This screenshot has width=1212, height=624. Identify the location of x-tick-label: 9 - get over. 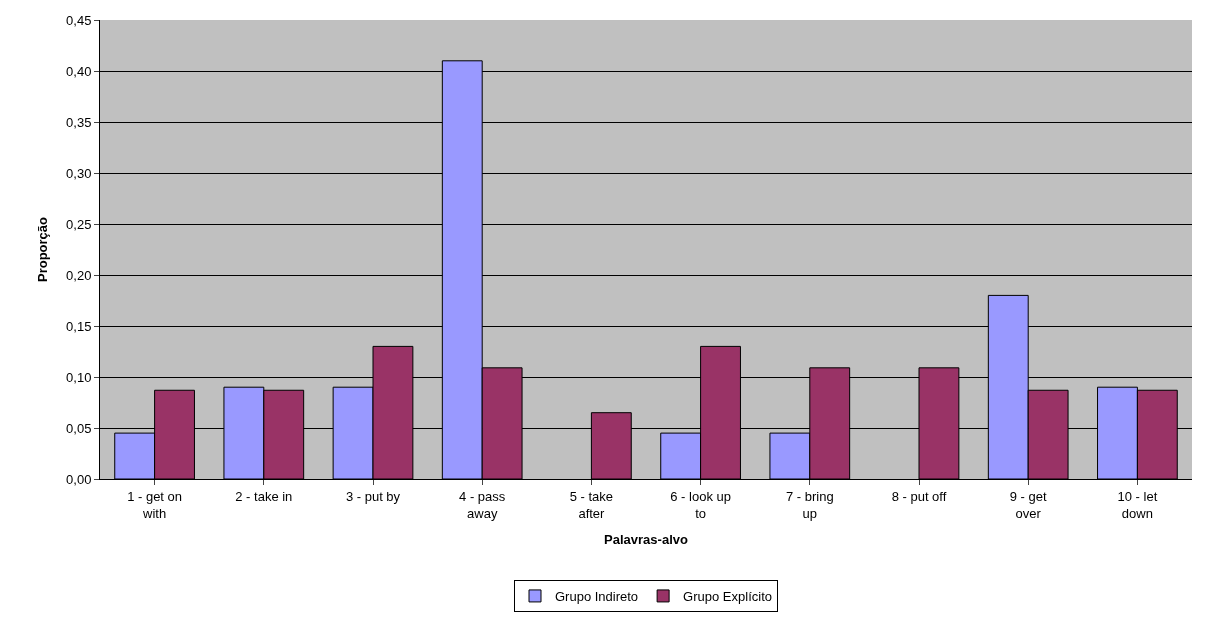
(1028, 504).